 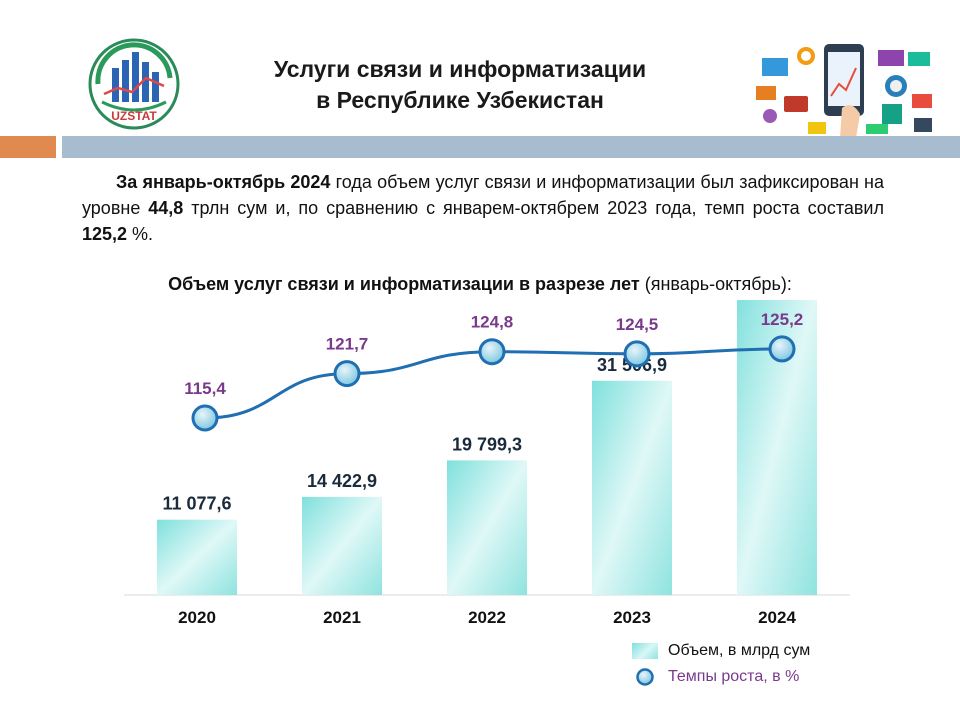 What do you see at coordinates (197, 617) in the screenshot?
I see `x-tick-2020: 2020` at bounding box center [197, 617].